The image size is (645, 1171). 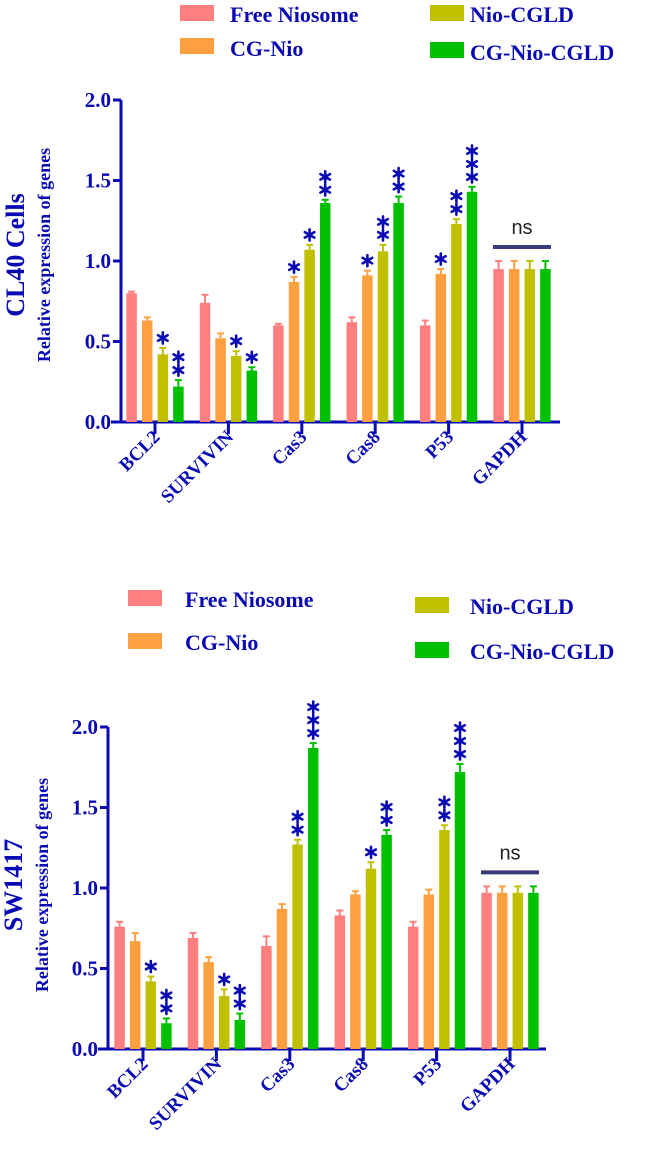 What do you see at coordinates (15, 255) in the screenshot?
I see `chart-title: CL40 Cells` at bounding box center [15, 255].